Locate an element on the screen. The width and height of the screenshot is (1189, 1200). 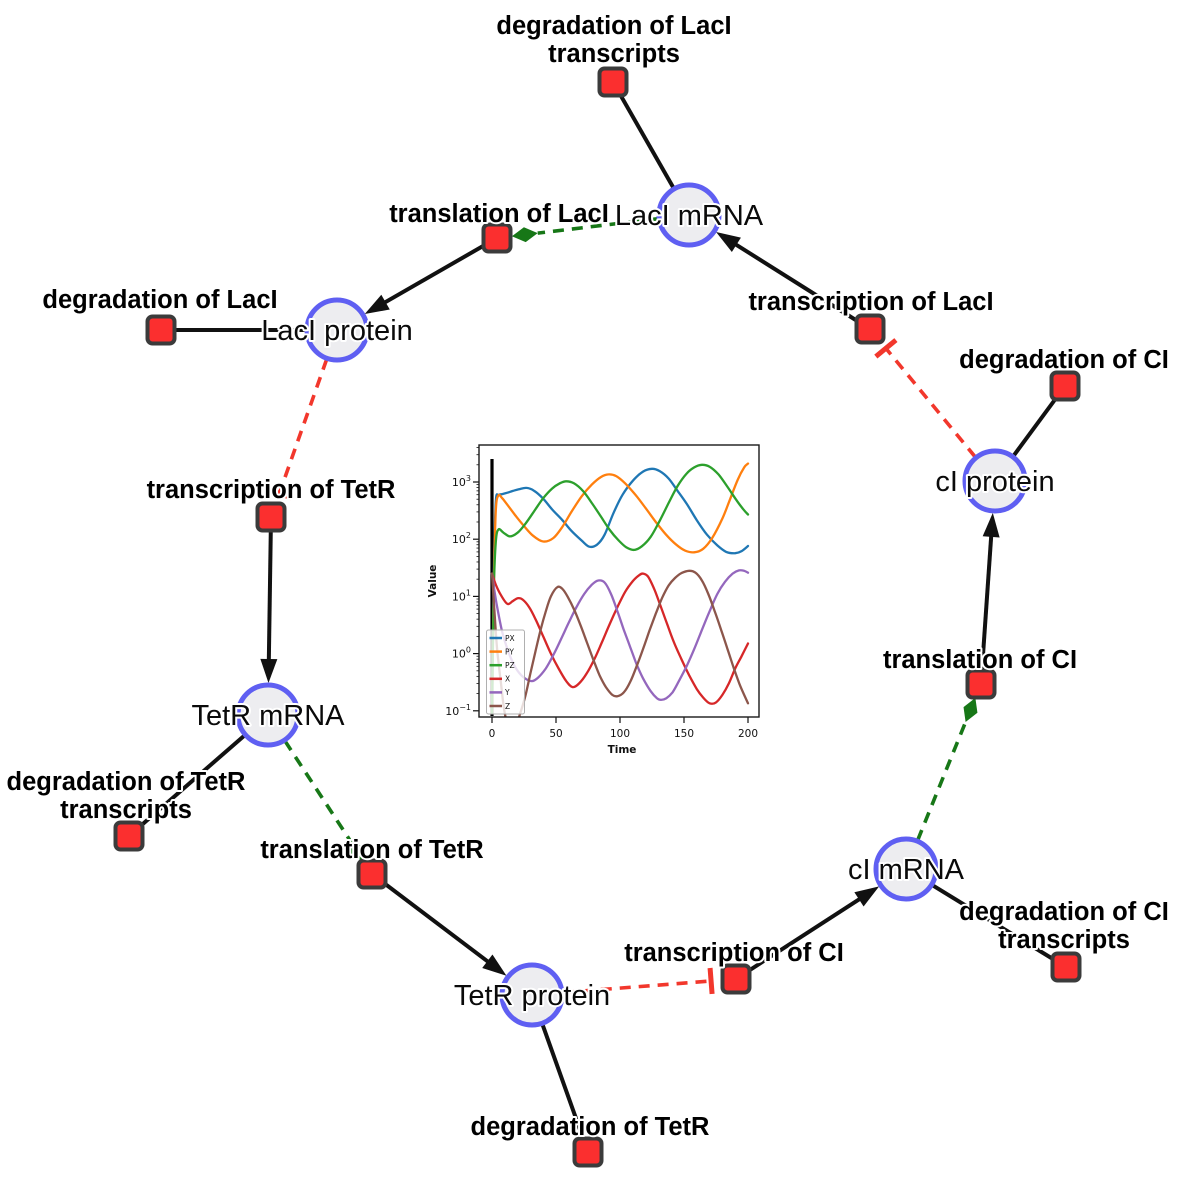
edge-product-tetr_protein-translation_tetr is located at coordinates (438, 924).